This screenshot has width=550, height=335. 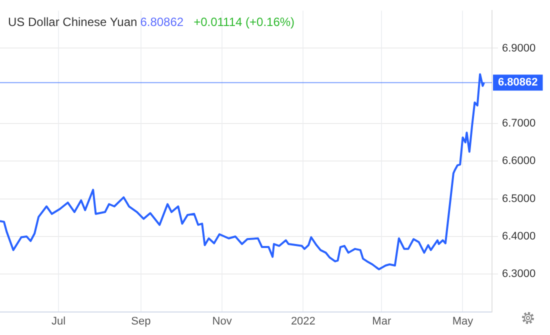 What do you see at coordinates (162, 22) in the screenshot?
I see `annotation: 6.80862` at bounding box center [162, 22].